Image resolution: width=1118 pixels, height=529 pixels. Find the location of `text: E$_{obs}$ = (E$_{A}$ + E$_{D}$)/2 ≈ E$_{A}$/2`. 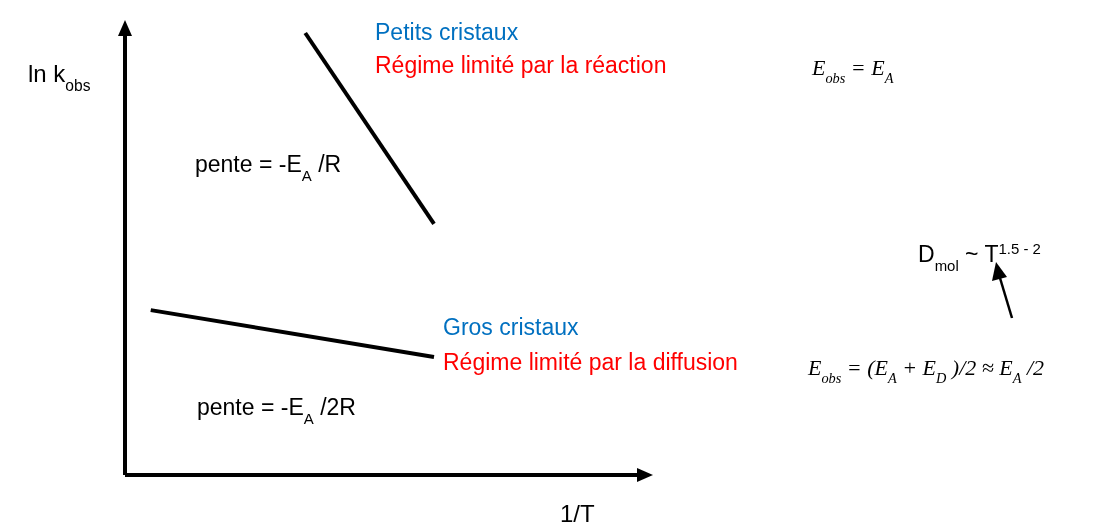

text: E$_{obs}$ = (E$_{A}$ + E$_{D}$)/2 ≈ E$_{A}$/2 is located at coordinates (926, 370).